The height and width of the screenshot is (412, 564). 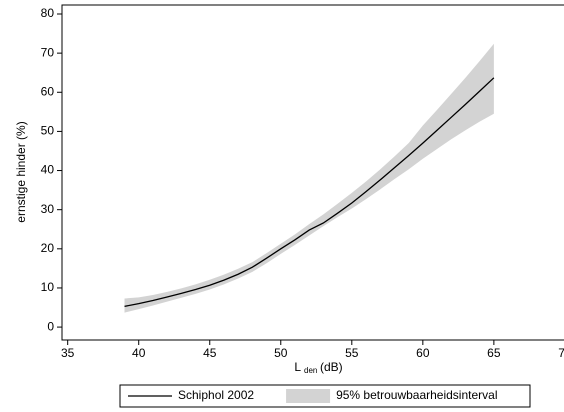 I want to click on y-tick-label: 70, so click(x=48, y=52).